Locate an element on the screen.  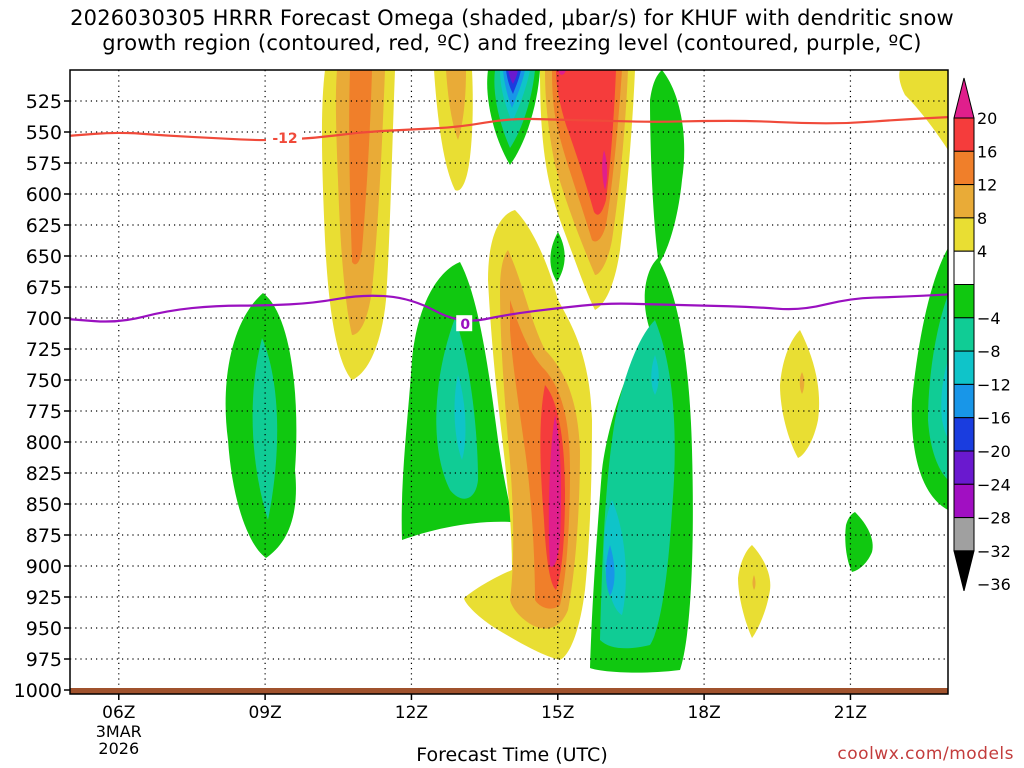
y-tick-label: 600 is located at coordinates (44, 195).